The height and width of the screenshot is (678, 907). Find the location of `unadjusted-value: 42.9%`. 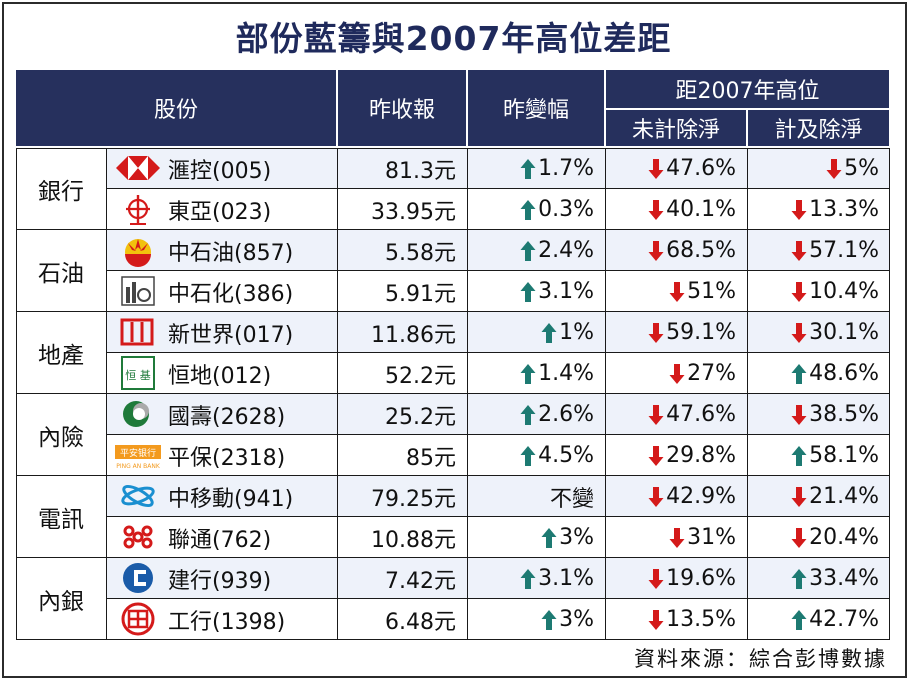

unadjusted-value: 42.9% is located at coordinates (676, 496).